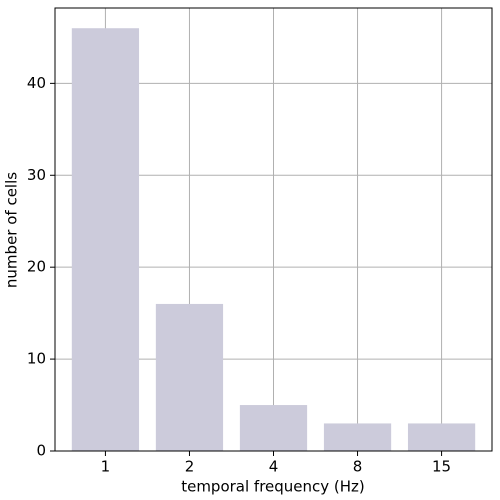 This screenshot has width=500, height=500. Describe the element at coordinates (441, 467) in the screenshot. I see `x-tick-label: 15` at that location.